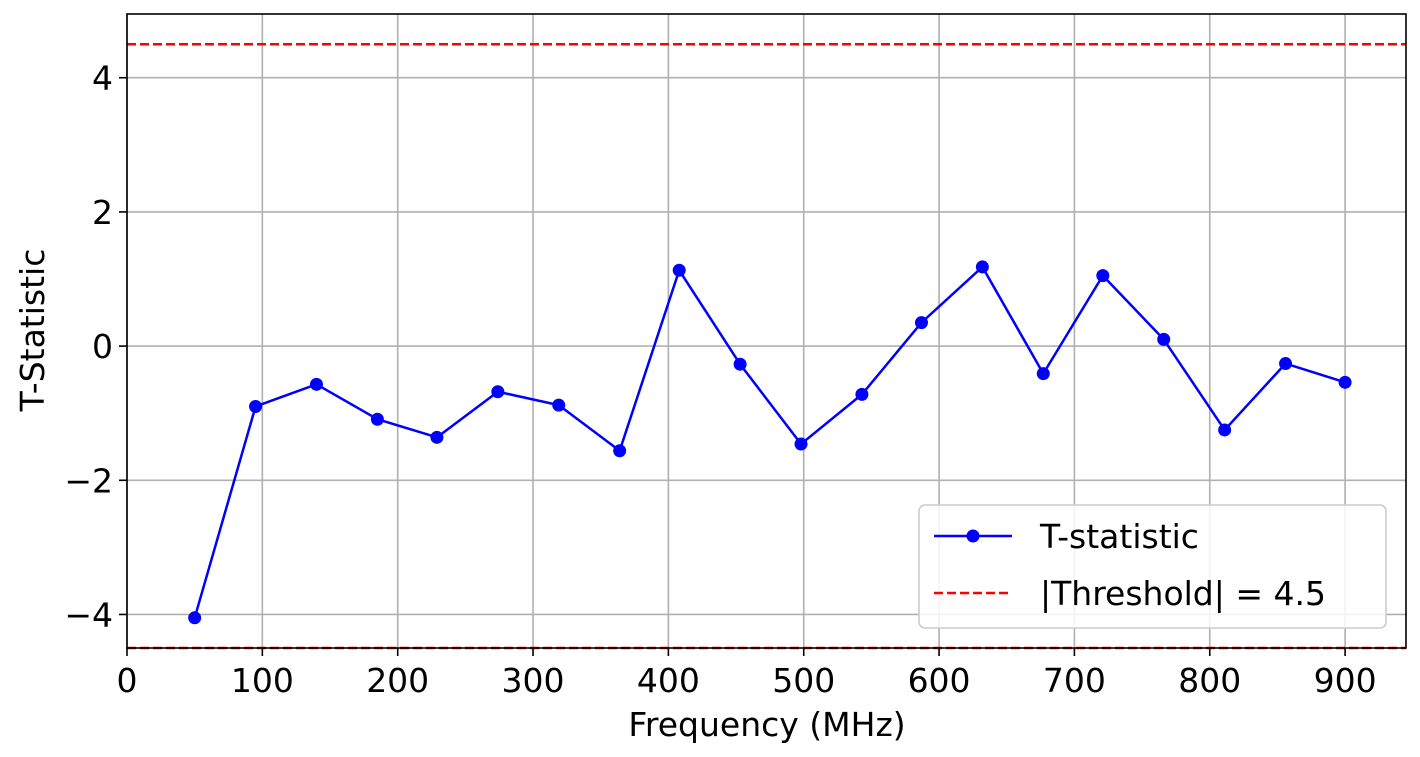  What do you see at coordinates (533, 680) in the screenshot?
I see `x-tick-label: 300` at bounding box center [533, 680].